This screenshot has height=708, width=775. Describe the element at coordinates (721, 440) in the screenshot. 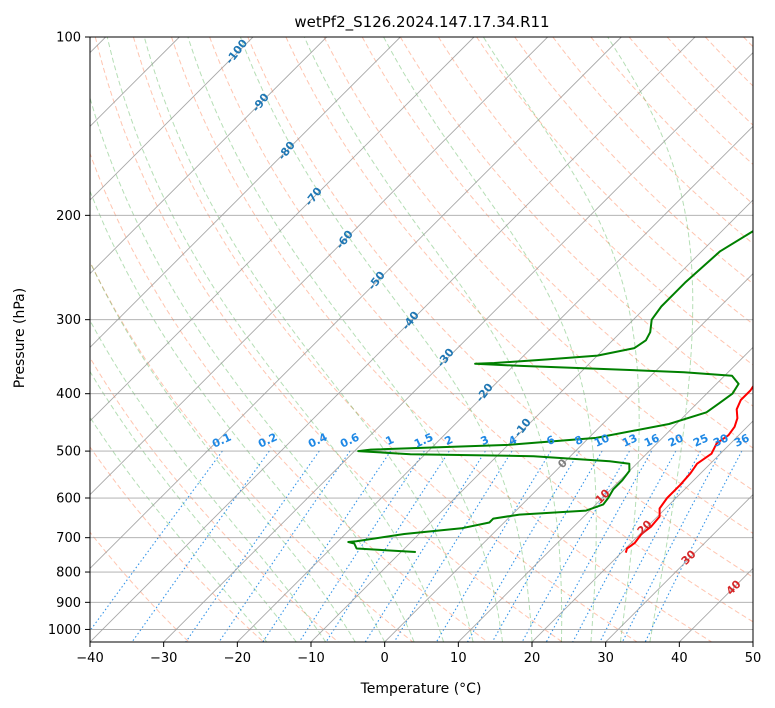

I see `mixing-ratio-label: 30` at that location.